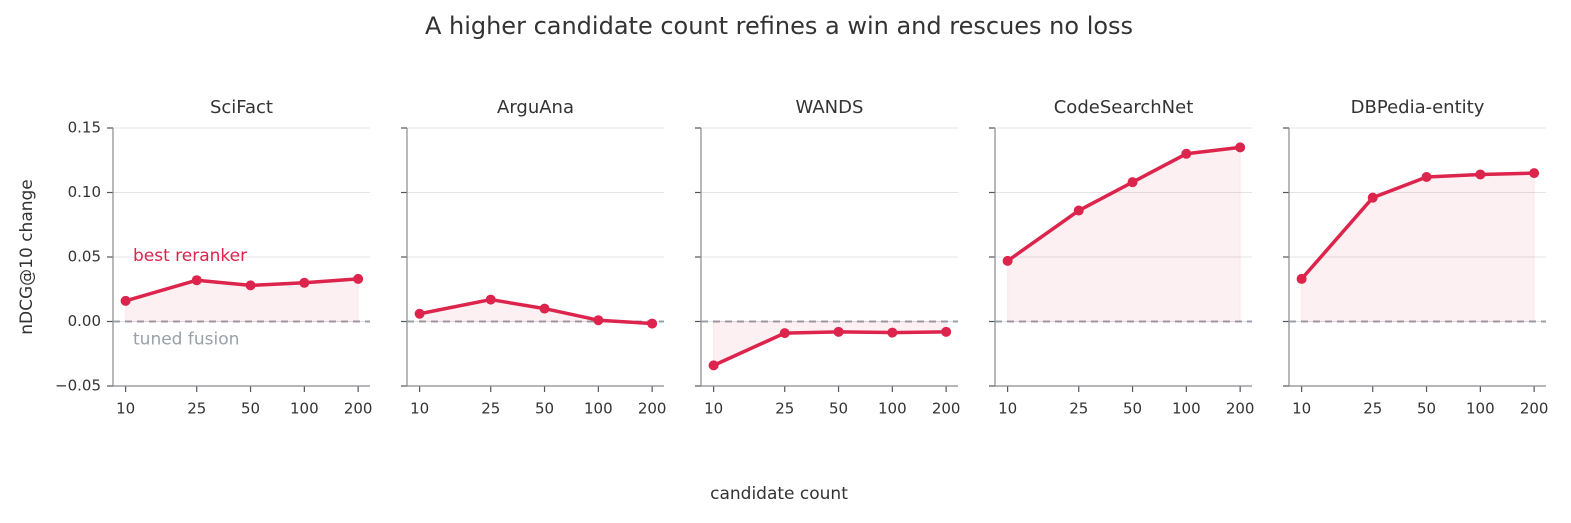  What do you see at coordinates (84, 128) in the screenshot?
I see `y-tick-label: 0.15` at bounding box center [84, 128].